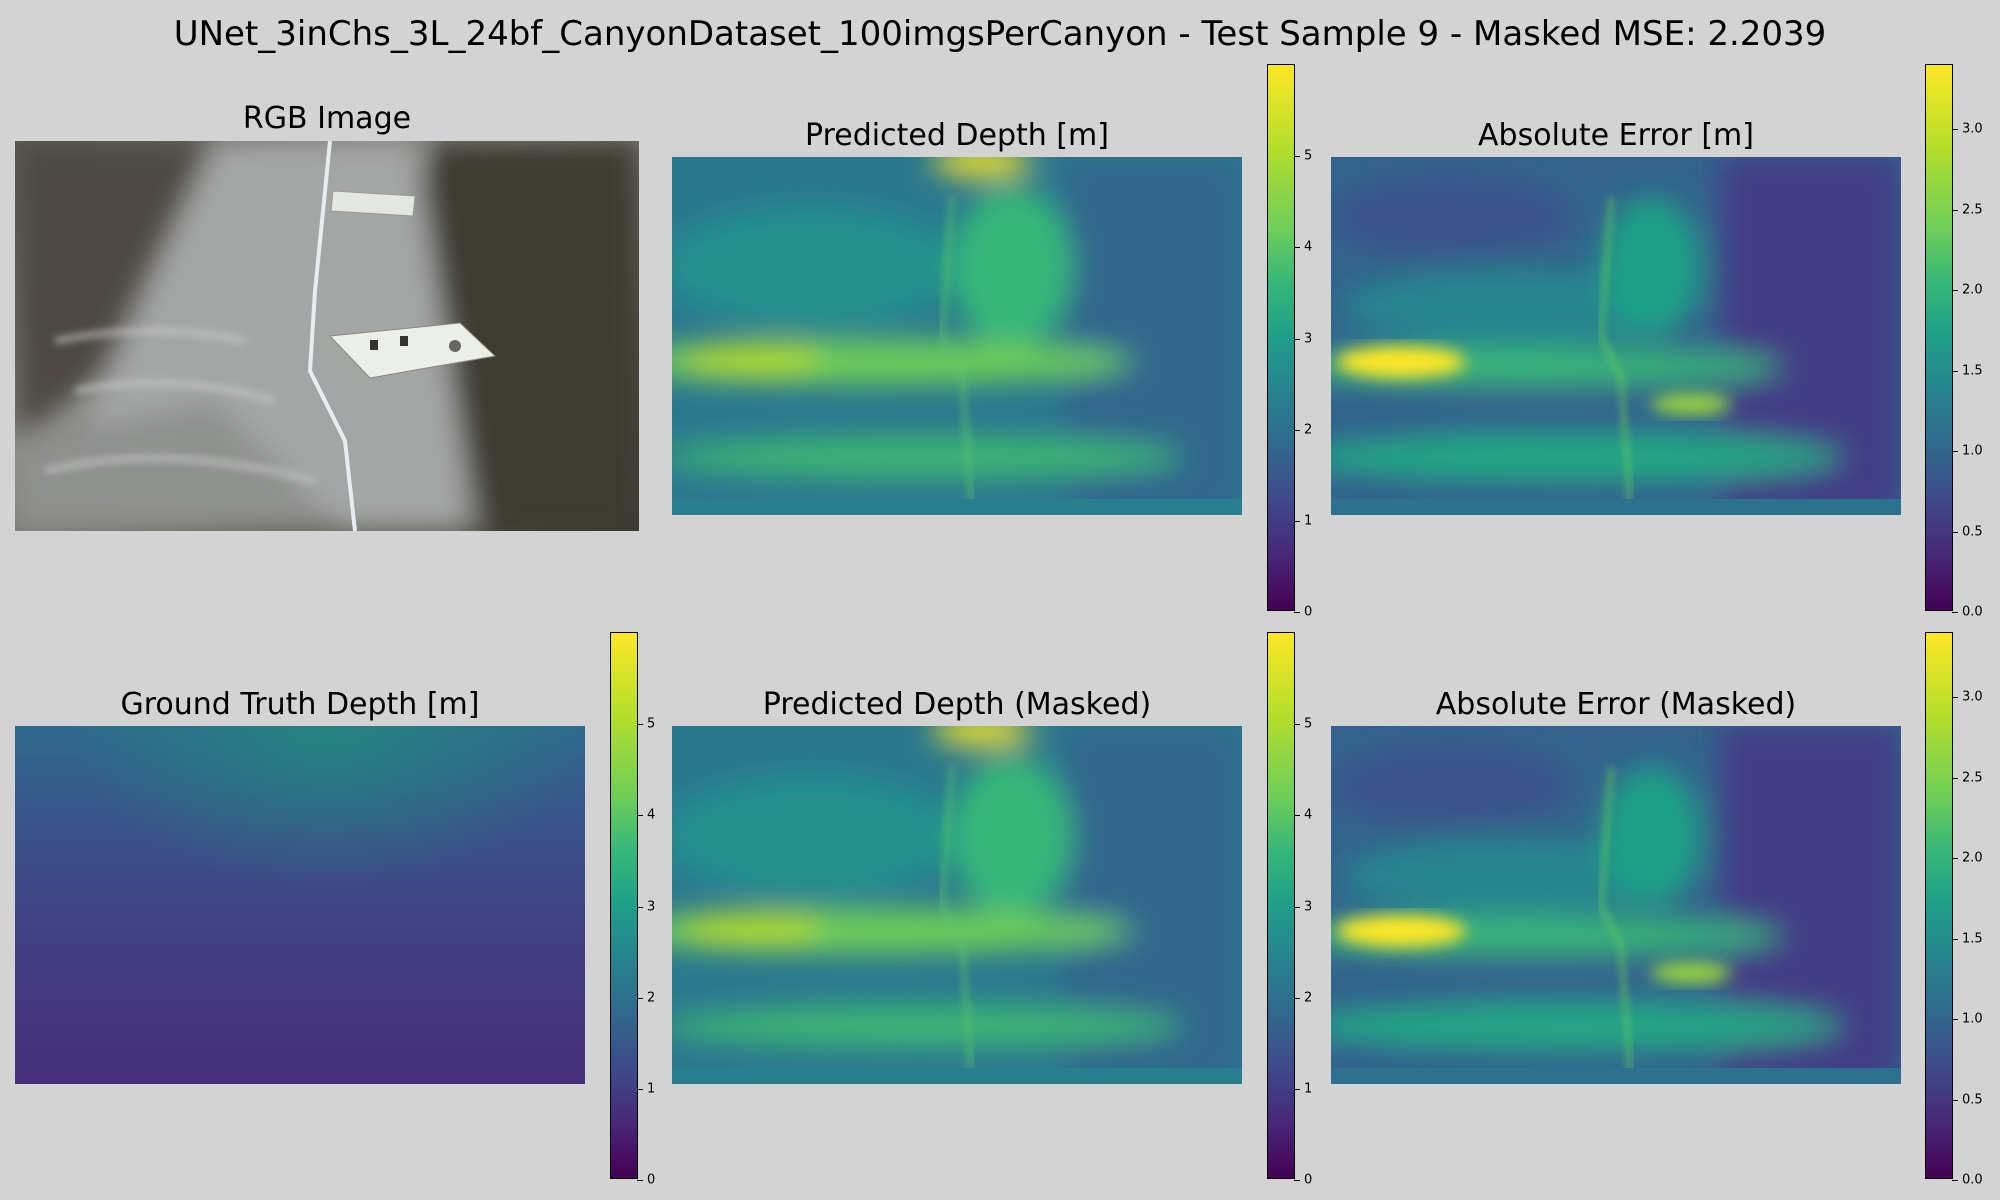 This screenshot has height=1200, width=2000. Describe the element at coordinates (1972, 939) in the screenshot. I see `err-masked-colorbar-tick-label: 1.5` at that location.